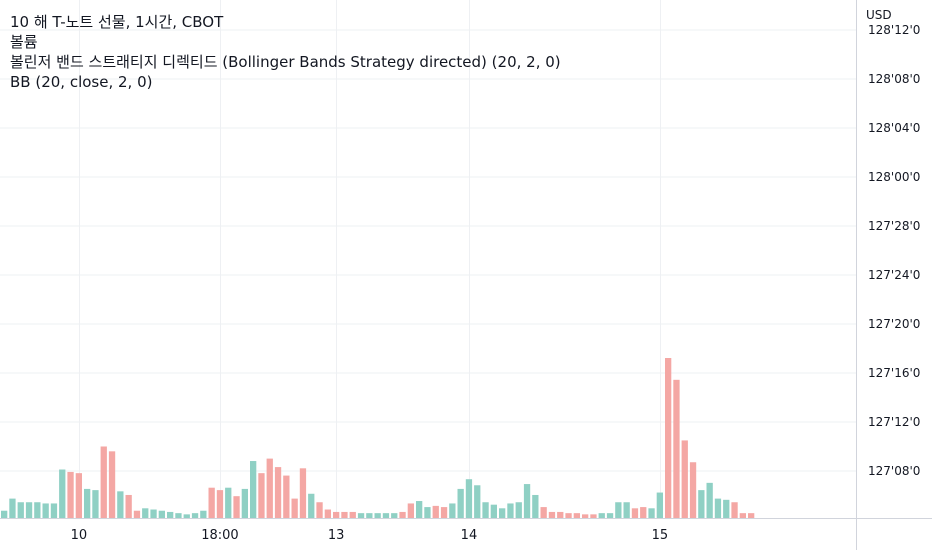 This screenshot has width=932, height=550. I want to click on price-tick-label: 127'24'0, so click(894, 275).